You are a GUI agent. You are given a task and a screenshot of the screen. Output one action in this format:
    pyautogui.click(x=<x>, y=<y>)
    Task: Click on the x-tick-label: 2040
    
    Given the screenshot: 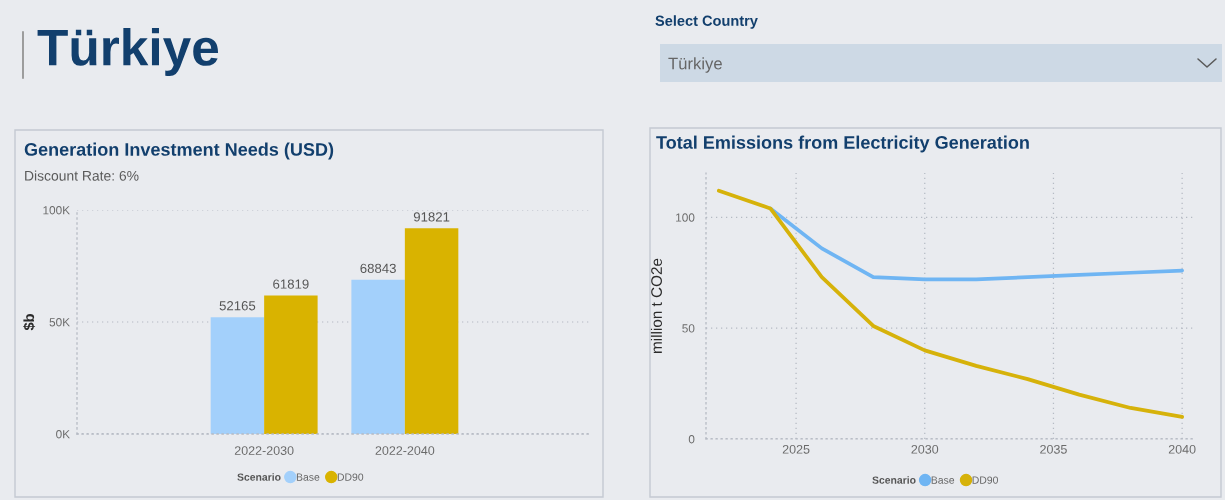 What is the action you would take?
    pyautogui.click(x=1182, y=449)
    